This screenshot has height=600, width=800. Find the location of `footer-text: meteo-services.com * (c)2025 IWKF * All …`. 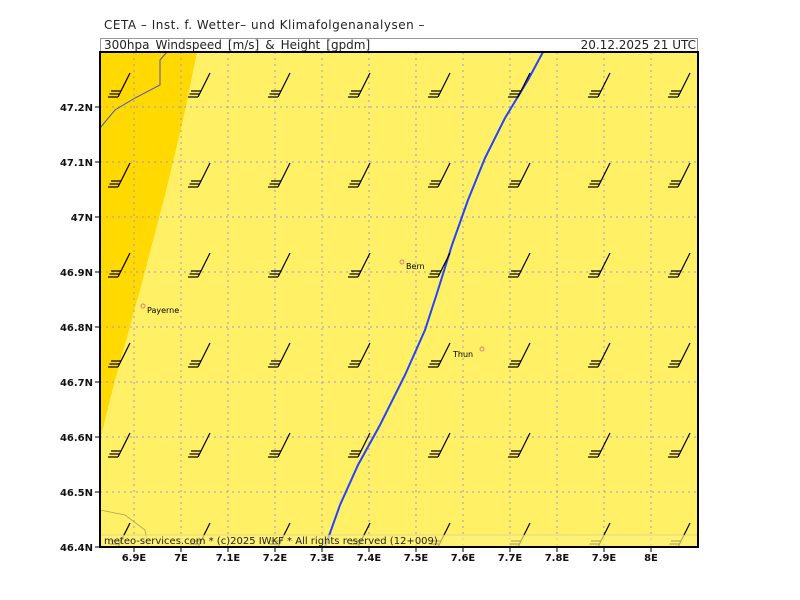

footer-text: meteo-services.com * (c)2025 IWKF * All … is located at coordinates (271, 541).